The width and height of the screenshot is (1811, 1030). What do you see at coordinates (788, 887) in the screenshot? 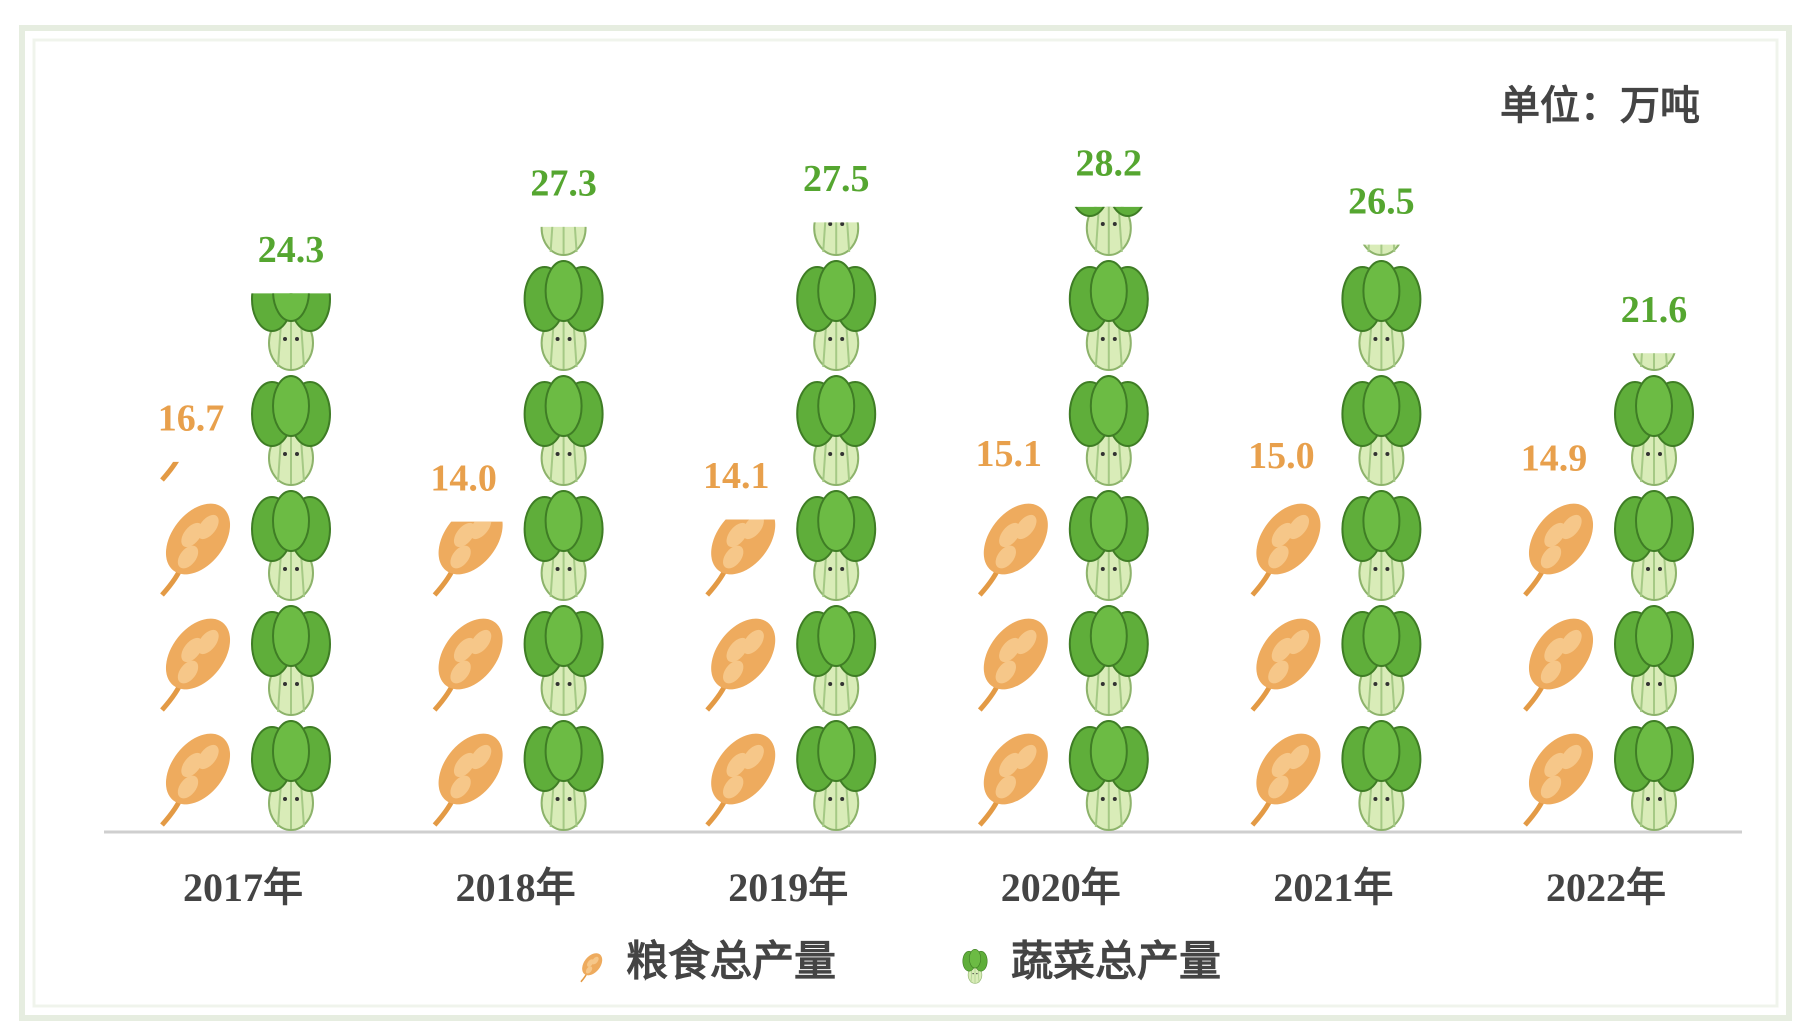
I see `x-tick-label: 2019年` at bounding box center [788, 887].